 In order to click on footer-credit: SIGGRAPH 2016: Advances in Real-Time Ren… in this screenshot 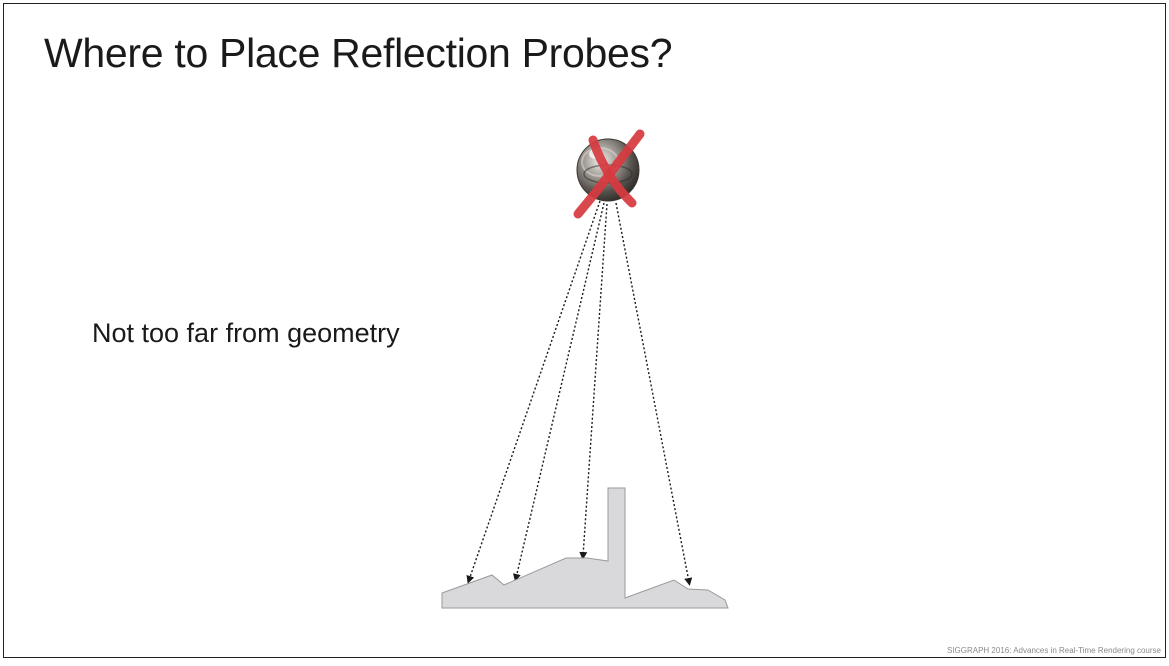, I will do `click(1053, 650)`.